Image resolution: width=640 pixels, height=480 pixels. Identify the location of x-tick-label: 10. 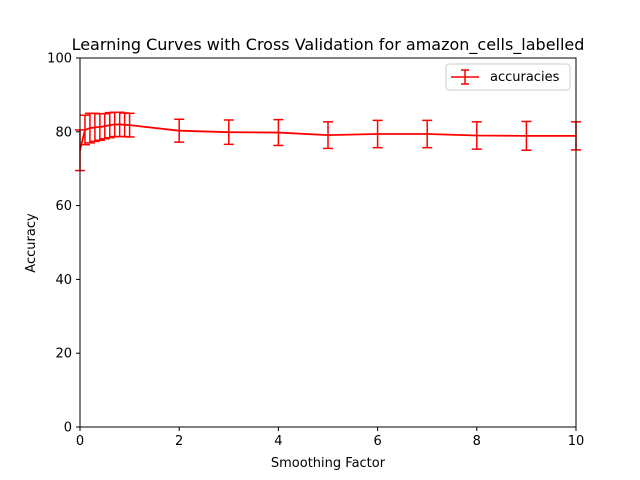
(576, 441).